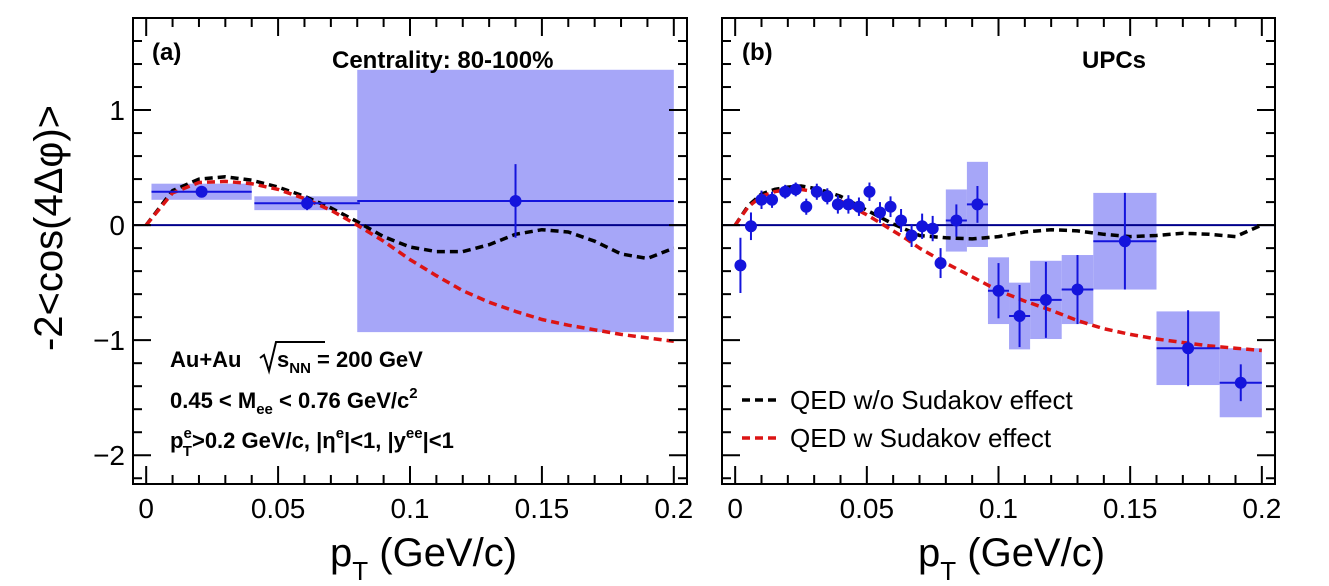 The image size is (1329, 586). What do you see at coordinates (117, 110) in the screenshot?
I see `ytick-label: 1` at bounding box center [117, 110].